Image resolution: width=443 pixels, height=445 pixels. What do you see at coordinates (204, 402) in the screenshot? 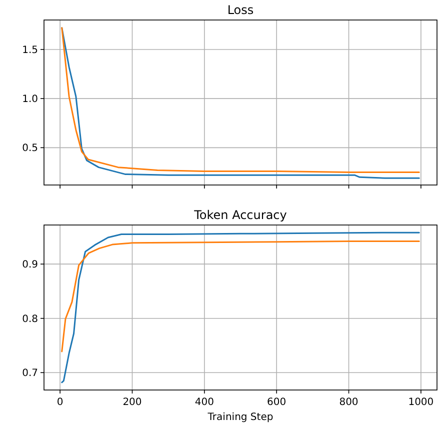
I see `x-tick-label: 400` at bounding box center [204, 402].